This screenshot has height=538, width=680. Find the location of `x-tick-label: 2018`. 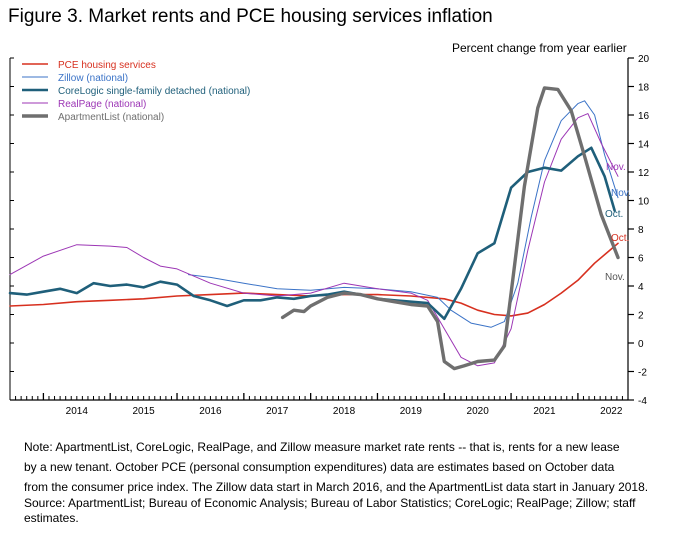

x-tick-label: 2018 is located at coordinates (344, 411).